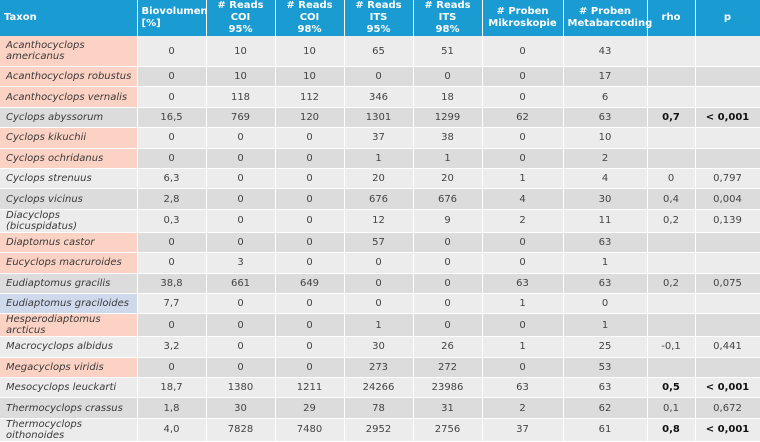 This screenshot has height=442, width=760. Describe the element at coordinates (69, 263) in the screenshot. I see `taxon-cell: Eucyclops macruroides` at that location.